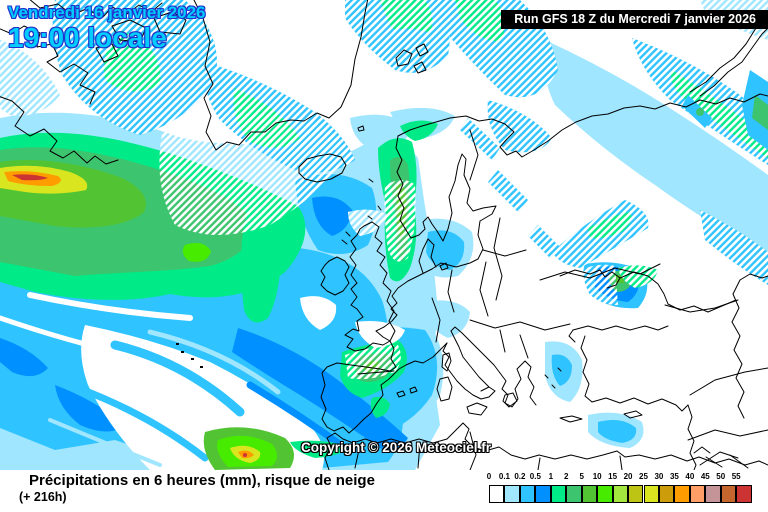 Image resolution: width=768 pixels, height=512 pixels. I want to click on legend-value: 2, so click(566, 476).